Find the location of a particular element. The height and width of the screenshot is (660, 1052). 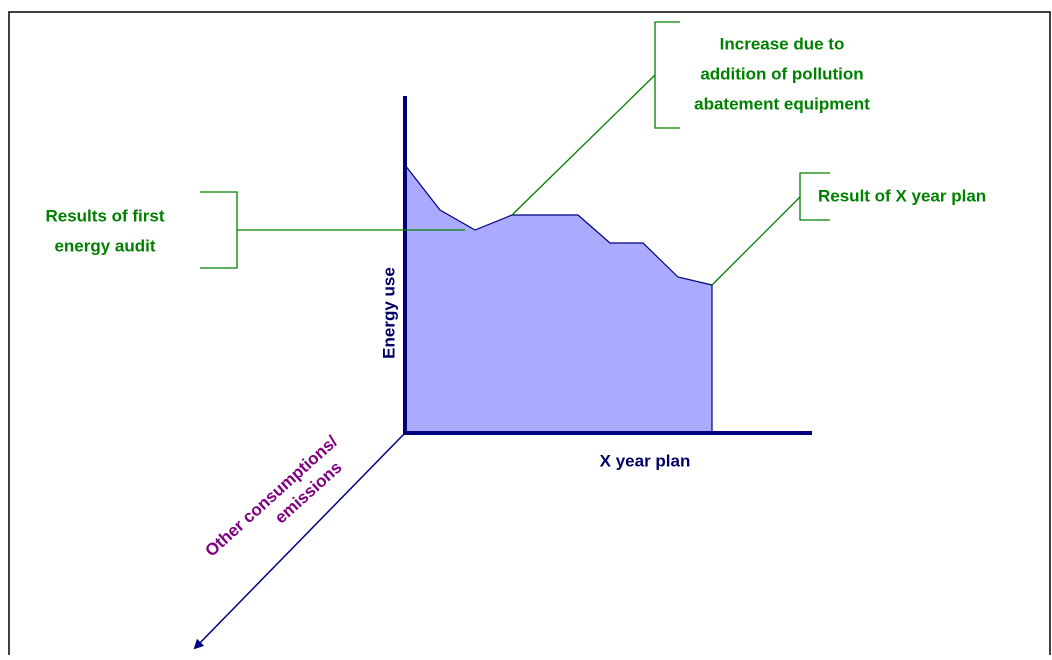

x-axis-label: X year plan is located at coordinates (645, 460).